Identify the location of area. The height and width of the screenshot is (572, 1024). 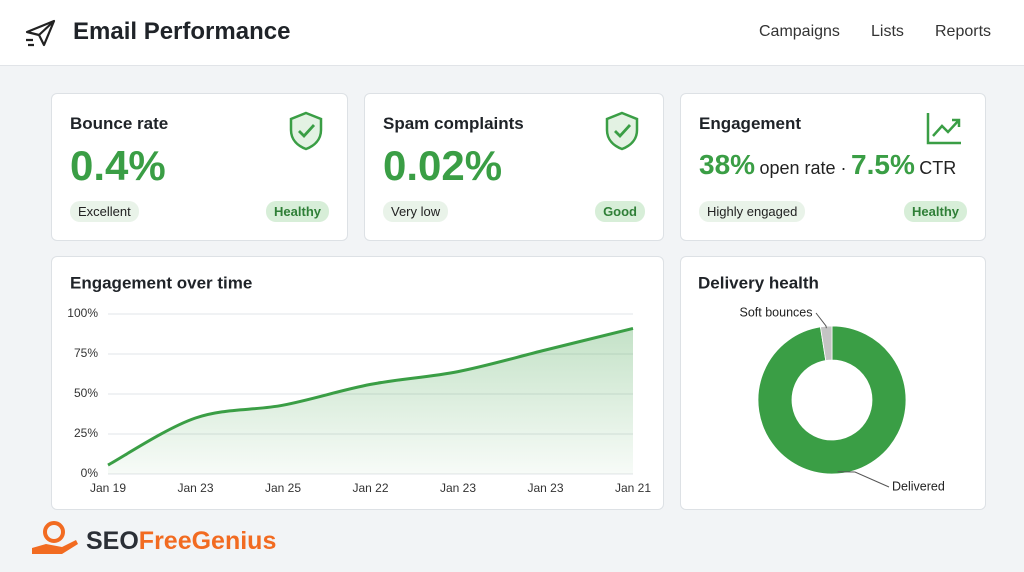
(370, 401).